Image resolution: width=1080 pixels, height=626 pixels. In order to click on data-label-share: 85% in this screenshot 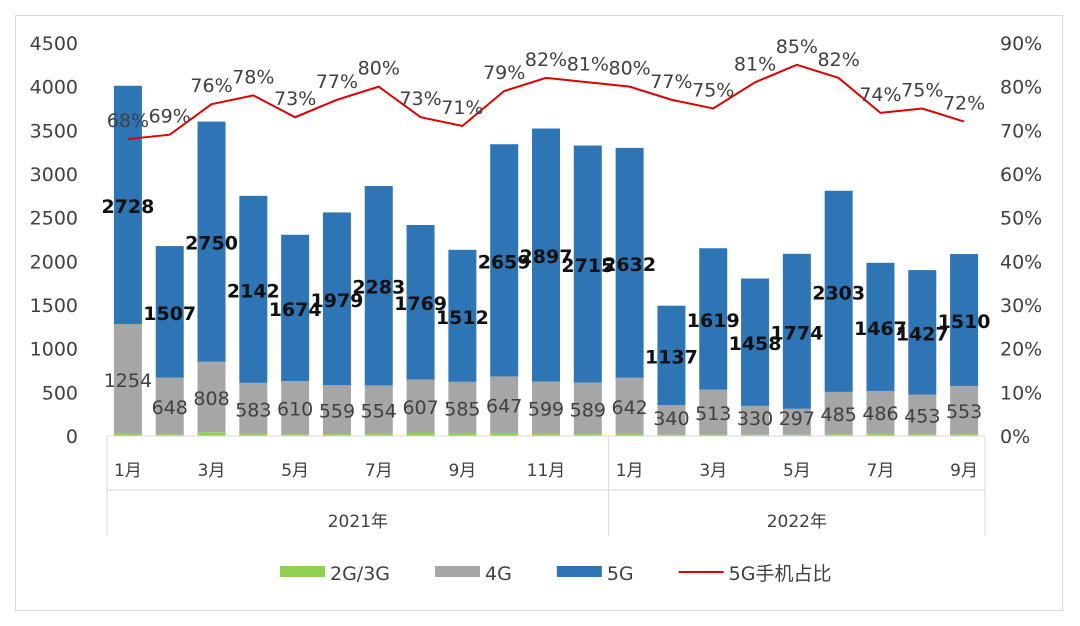, I will do `click(797, 47)`.